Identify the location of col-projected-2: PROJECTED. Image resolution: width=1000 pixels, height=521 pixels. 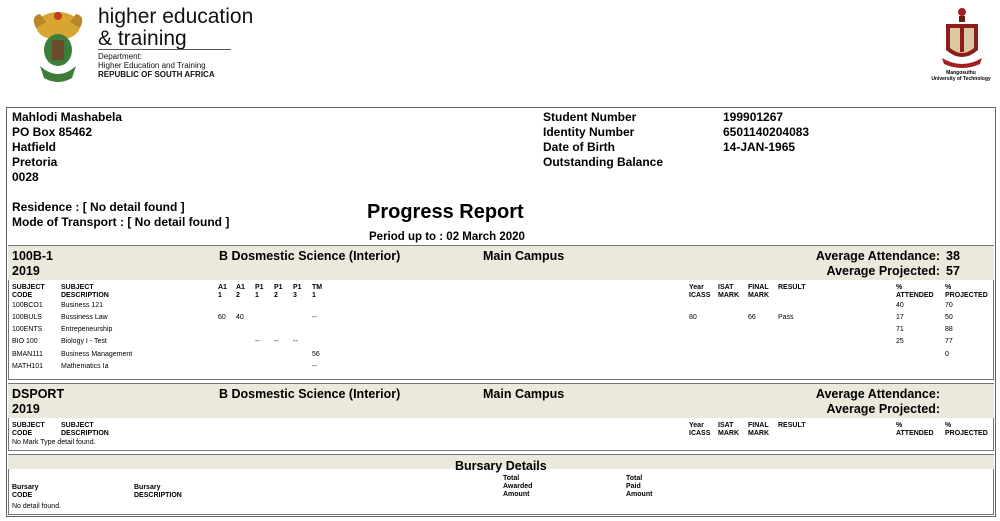
(966, 295).